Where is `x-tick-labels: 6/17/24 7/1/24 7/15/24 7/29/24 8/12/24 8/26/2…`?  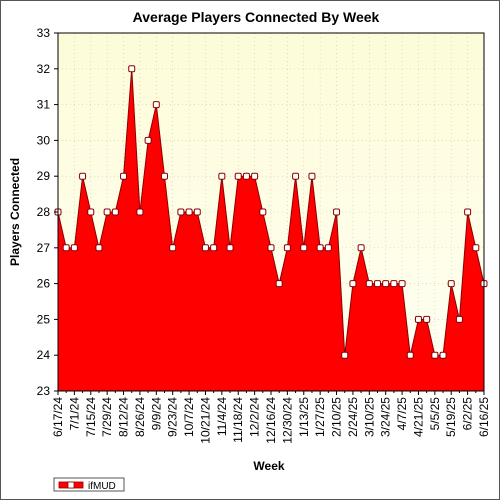 x-tick-labels: 6/17/24 7/1/24 7/15/24 7/29/24 8/12/24 8/26/2… is located at coordinates (271, 420).